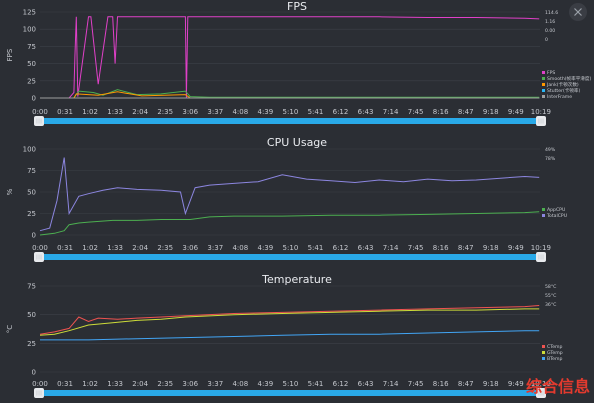 The image size is (594, 403). I want to click on cpu-x-tick-label: 10:19, so click(541, 248).